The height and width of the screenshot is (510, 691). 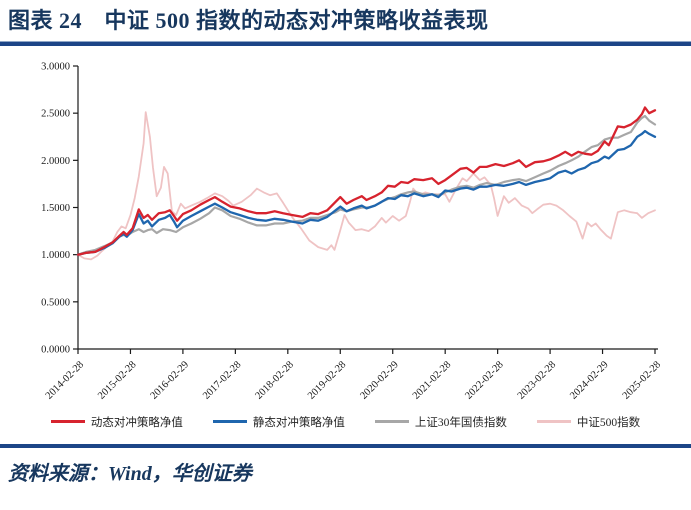 What do you see at coordinates (55, 208) in the screenshot?
I see `y-axis-label: 1.5000` at bounding box center [55, 208].